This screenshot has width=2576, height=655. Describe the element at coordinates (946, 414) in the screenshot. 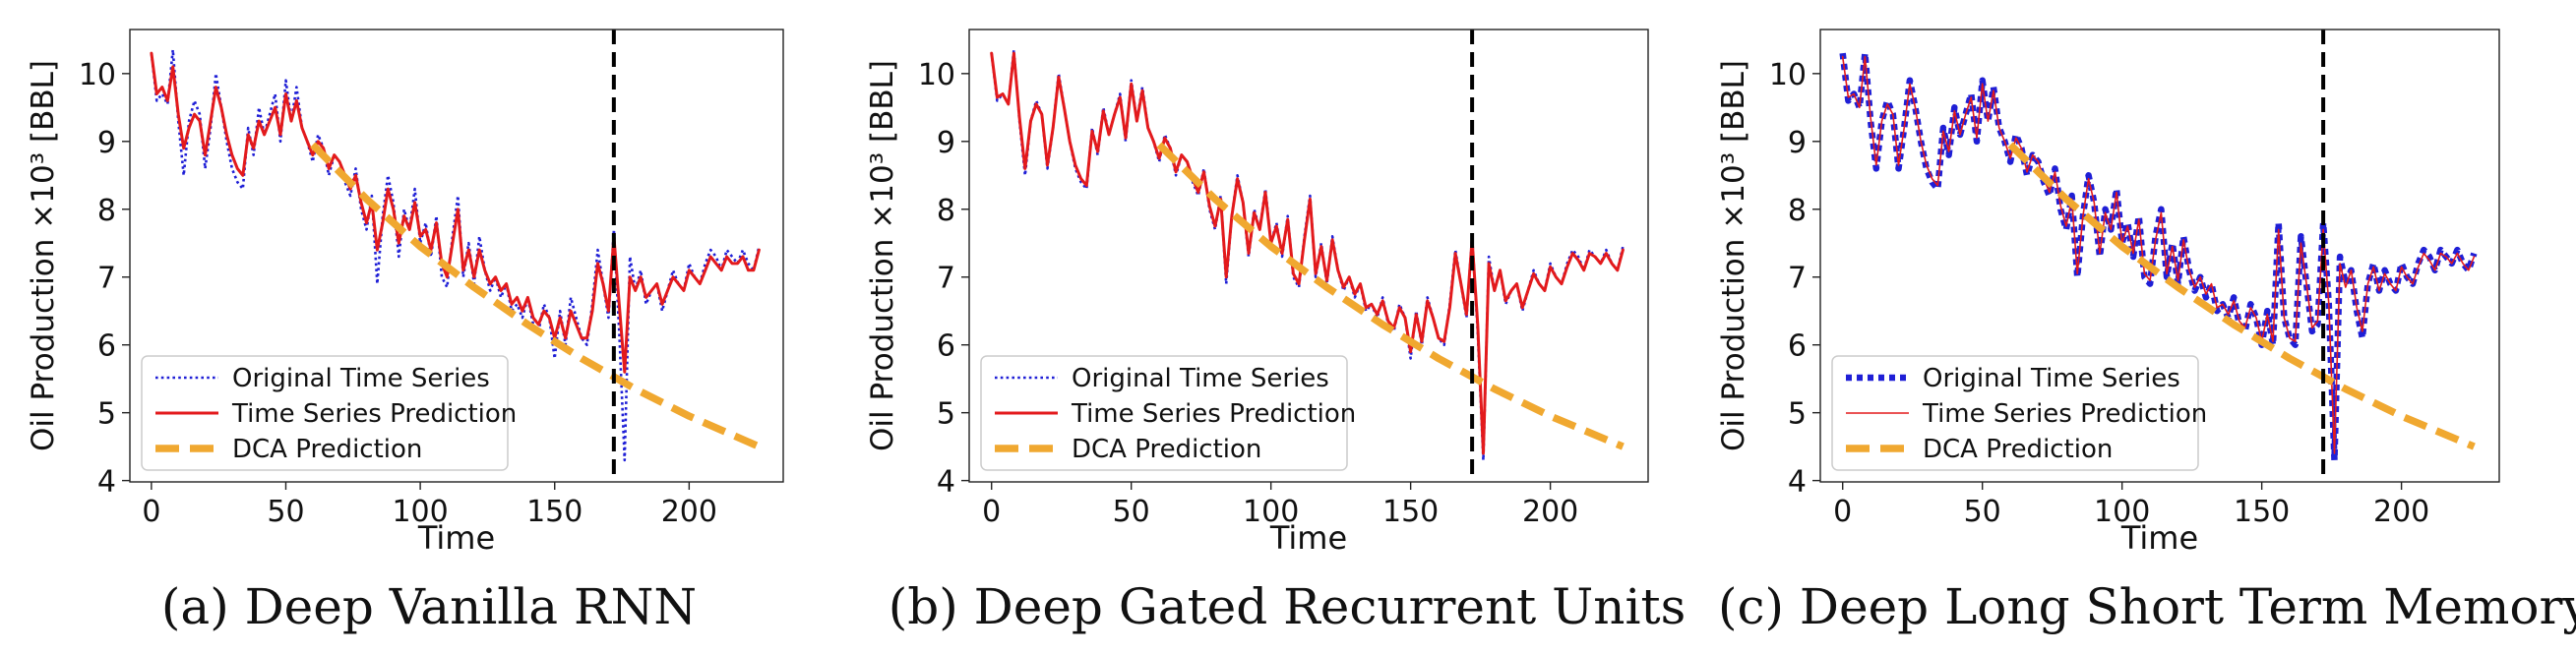

I see `y-tick-label-b-5: 5` at that location.